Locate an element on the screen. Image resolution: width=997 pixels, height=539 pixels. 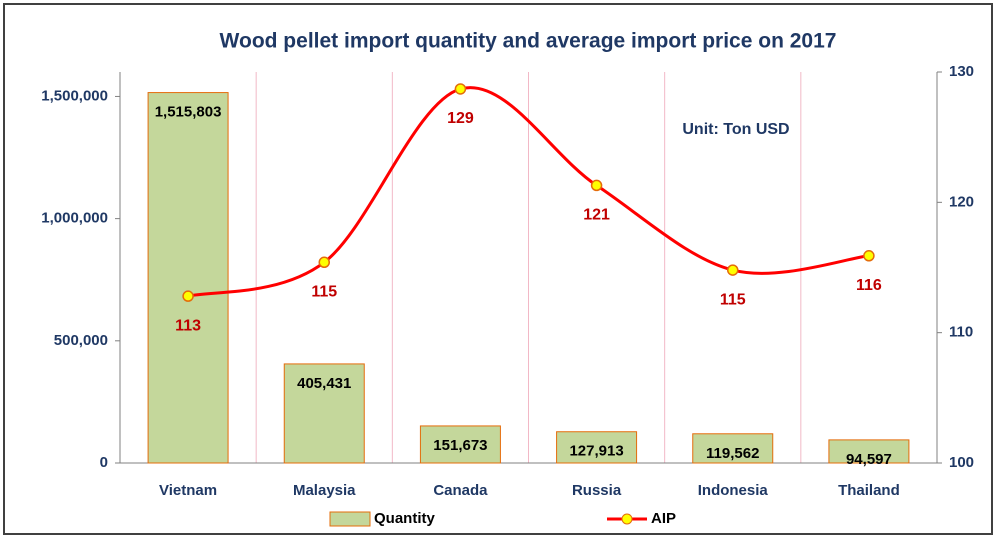
y-tick-label: 0 is located at coordinates (104, 462).